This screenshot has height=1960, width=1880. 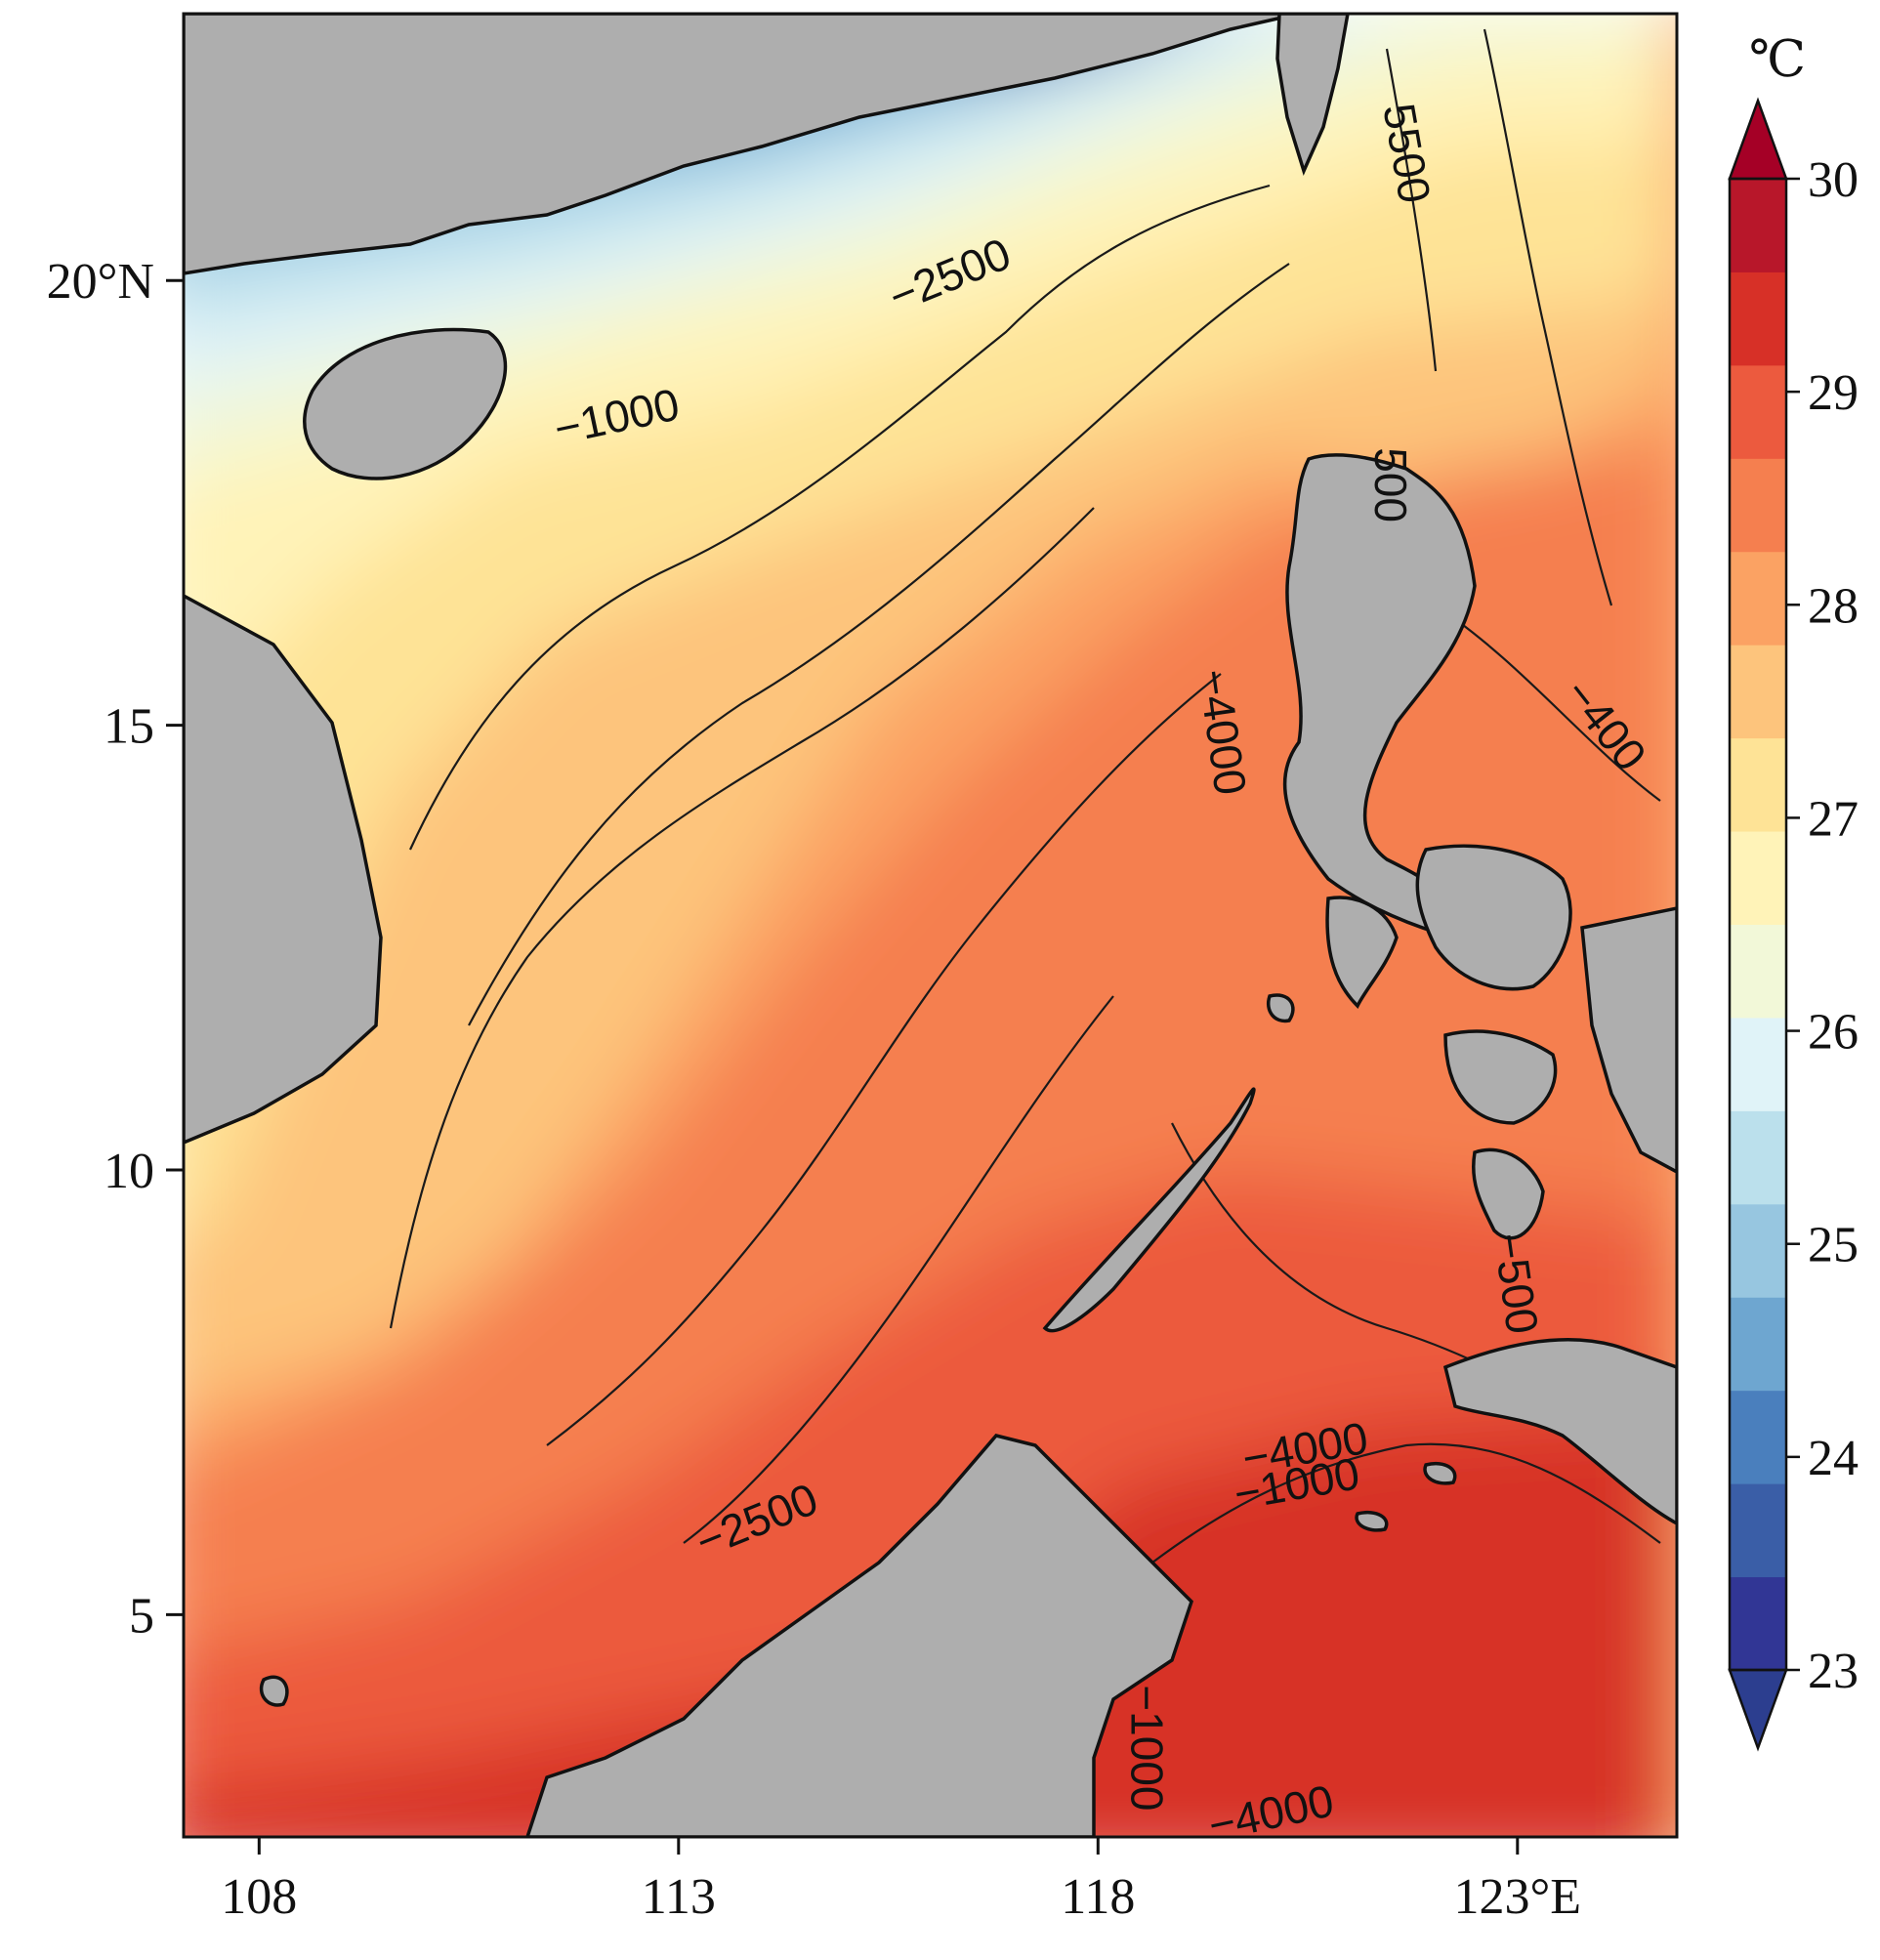 I want to click on y-axis: 20°N 15 10 5, so click(x=116, y=949).